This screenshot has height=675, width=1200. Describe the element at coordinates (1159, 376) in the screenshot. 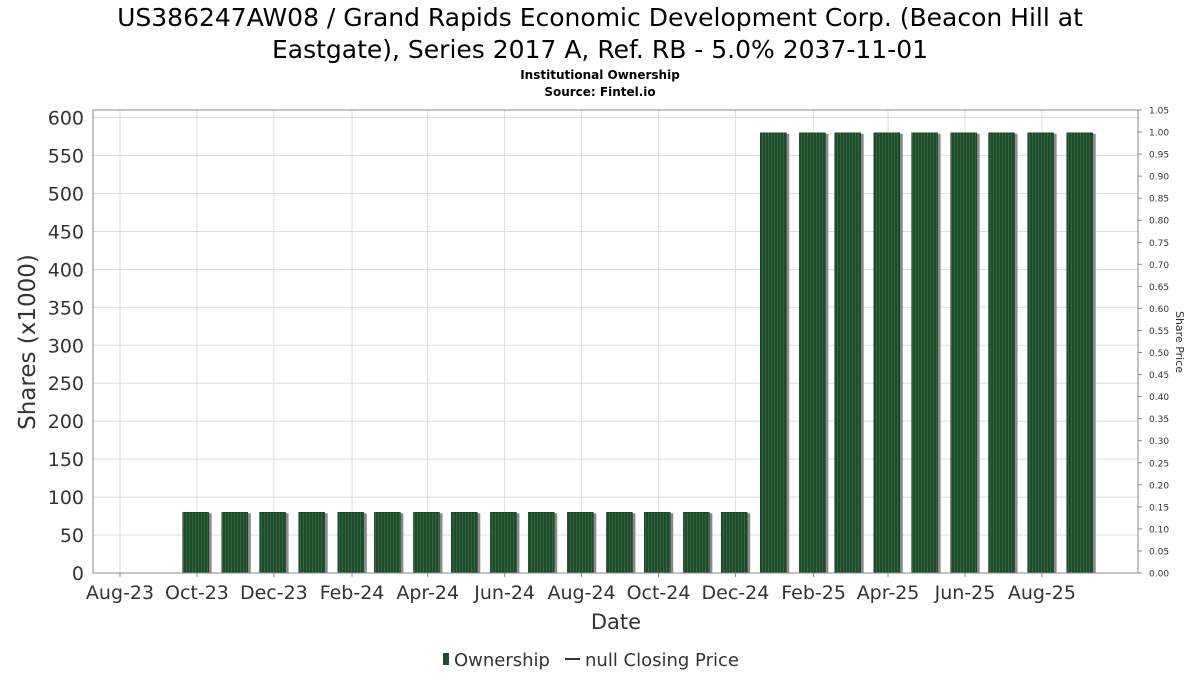

I see `y2-tick-label: 0.45` at that location.